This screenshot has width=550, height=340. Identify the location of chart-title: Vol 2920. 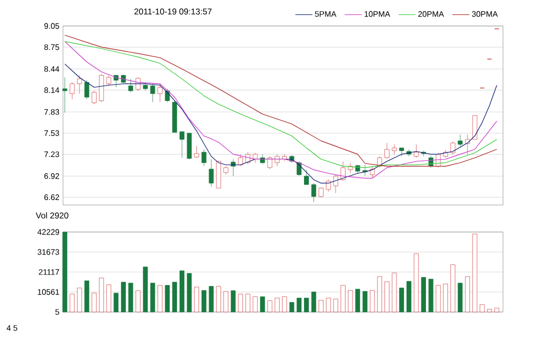
(52, 215).